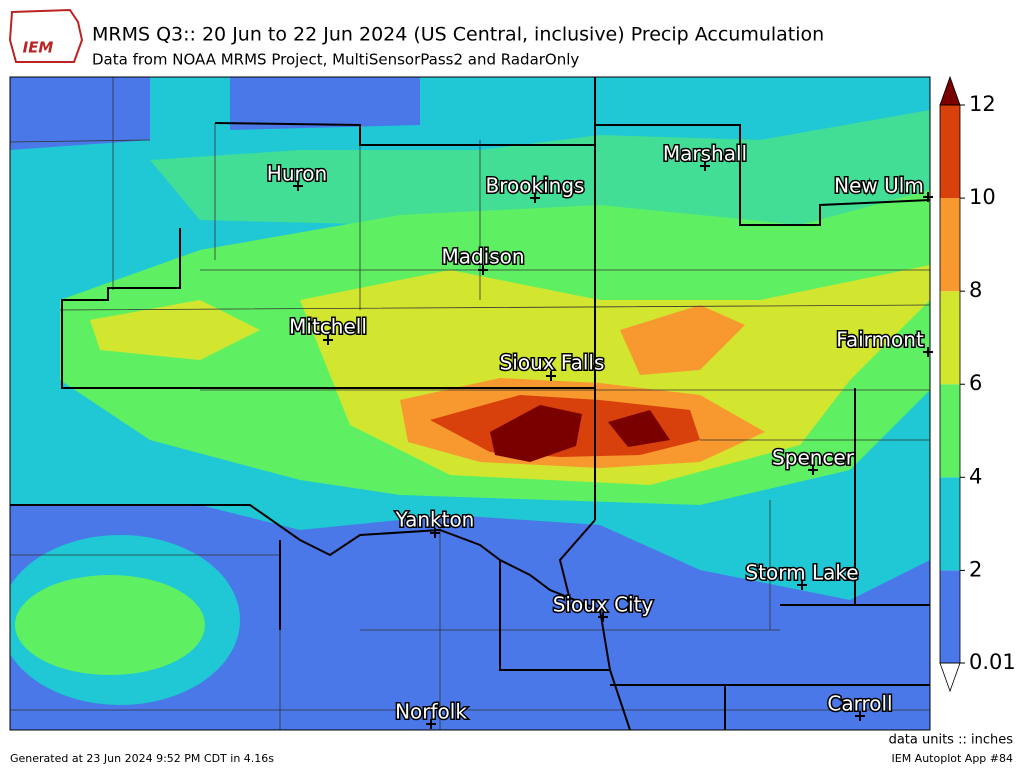 The height and width of the screenshot is (772, 1024). I want to click on footer-right: IEM Autoplot App #84, so click(953, 758).